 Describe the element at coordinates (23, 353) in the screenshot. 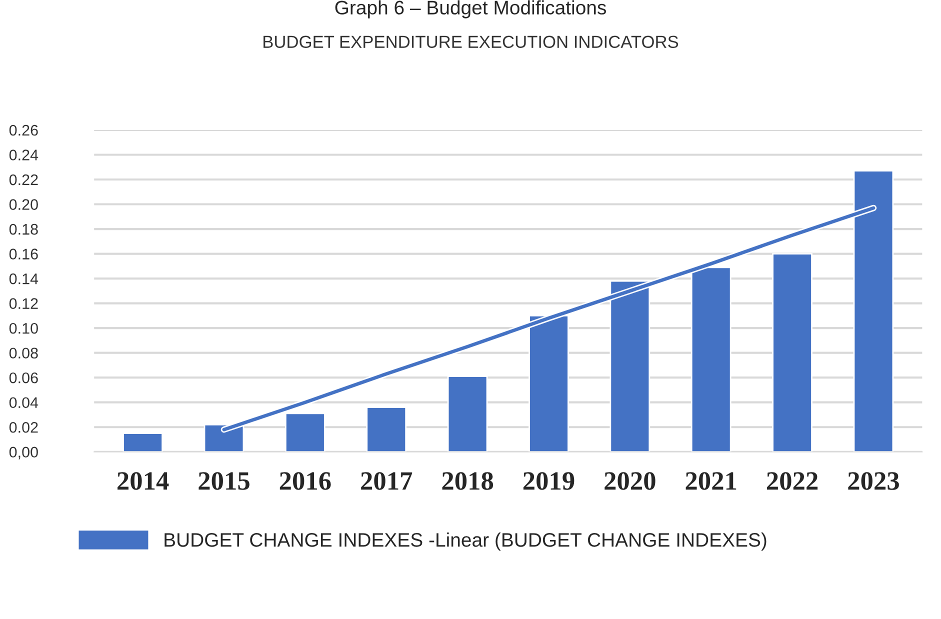

I see `y-tick-label: 0.08` at that location.